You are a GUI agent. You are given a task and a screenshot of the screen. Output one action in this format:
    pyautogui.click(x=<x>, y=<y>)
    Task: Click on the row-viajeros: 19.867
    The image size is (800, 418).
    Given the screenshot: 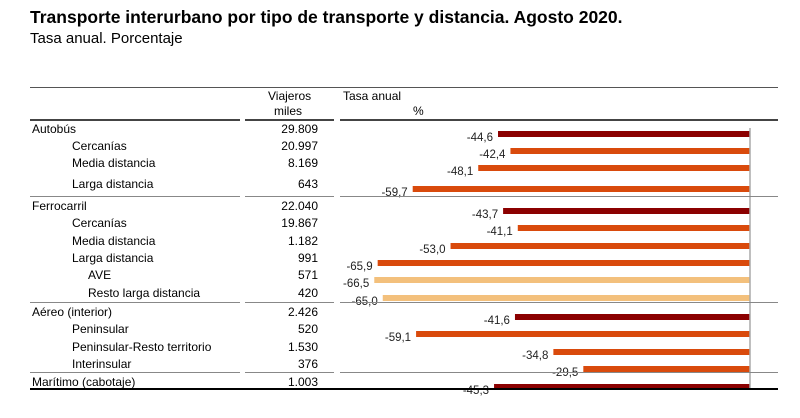 What is the action you would take?
    pyautogui.click(x=299, y=223)
    